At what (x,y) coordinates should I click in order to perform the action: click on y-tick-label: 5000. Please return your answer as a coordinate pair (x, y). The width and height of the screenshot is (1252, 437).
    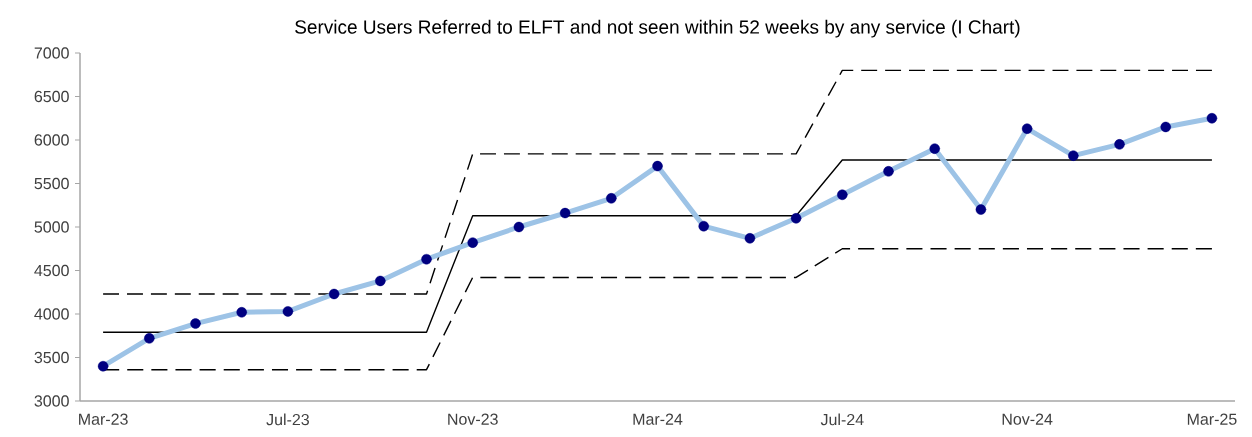
    Looking at the image, I should click on (51, 227).